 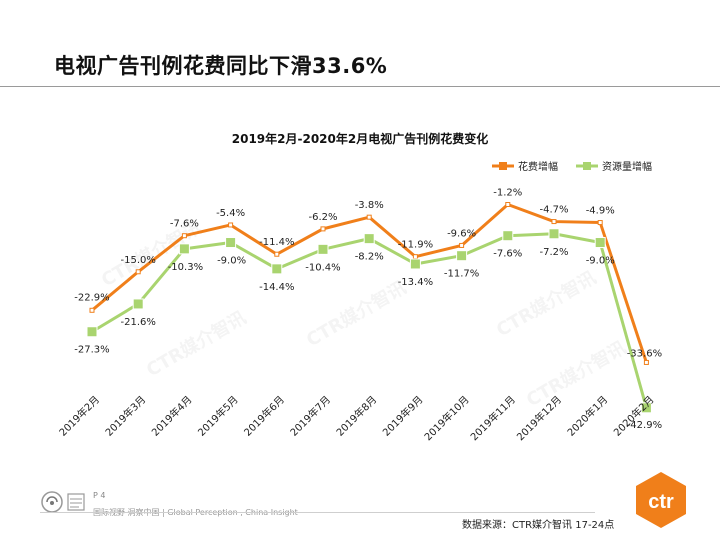 I want to click on page-number: P 4, so click(x=99, y=495).